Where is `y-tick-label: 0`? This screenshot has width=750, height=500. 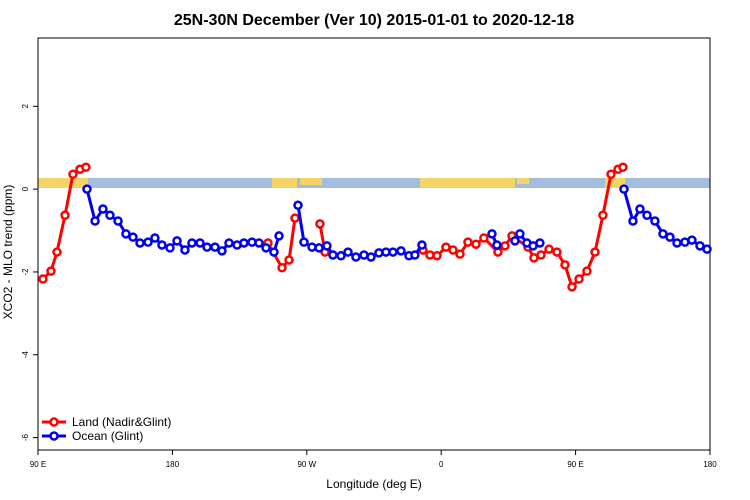
y-tick-label: 0 is located at coordinates (25, 188).